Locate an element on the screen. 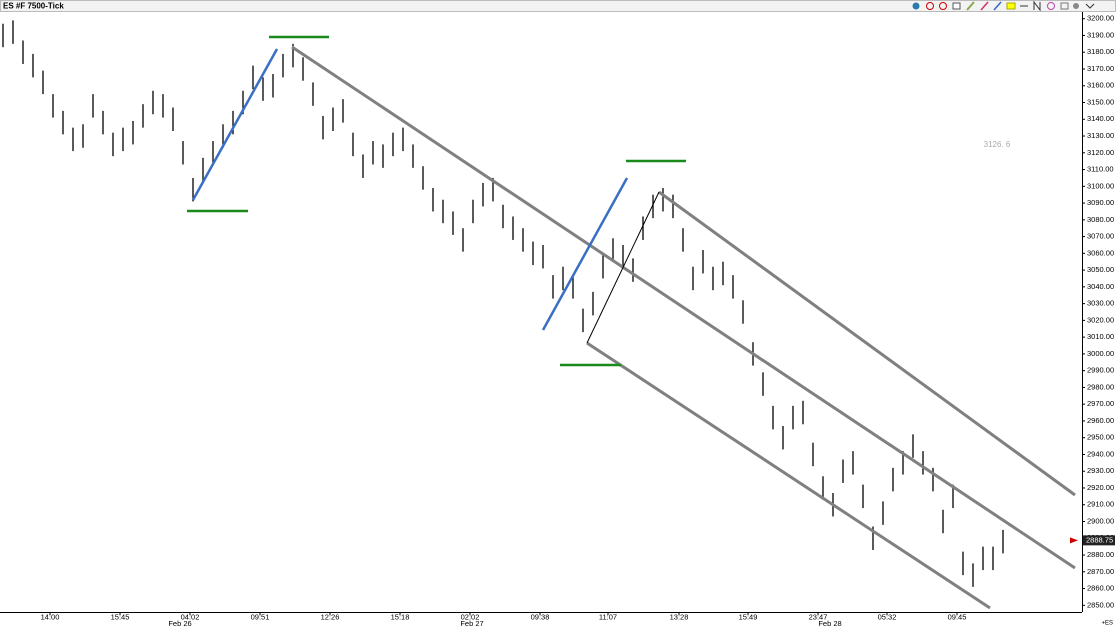  x-tick-label: 23:47 is located at coordinates (818, 616).